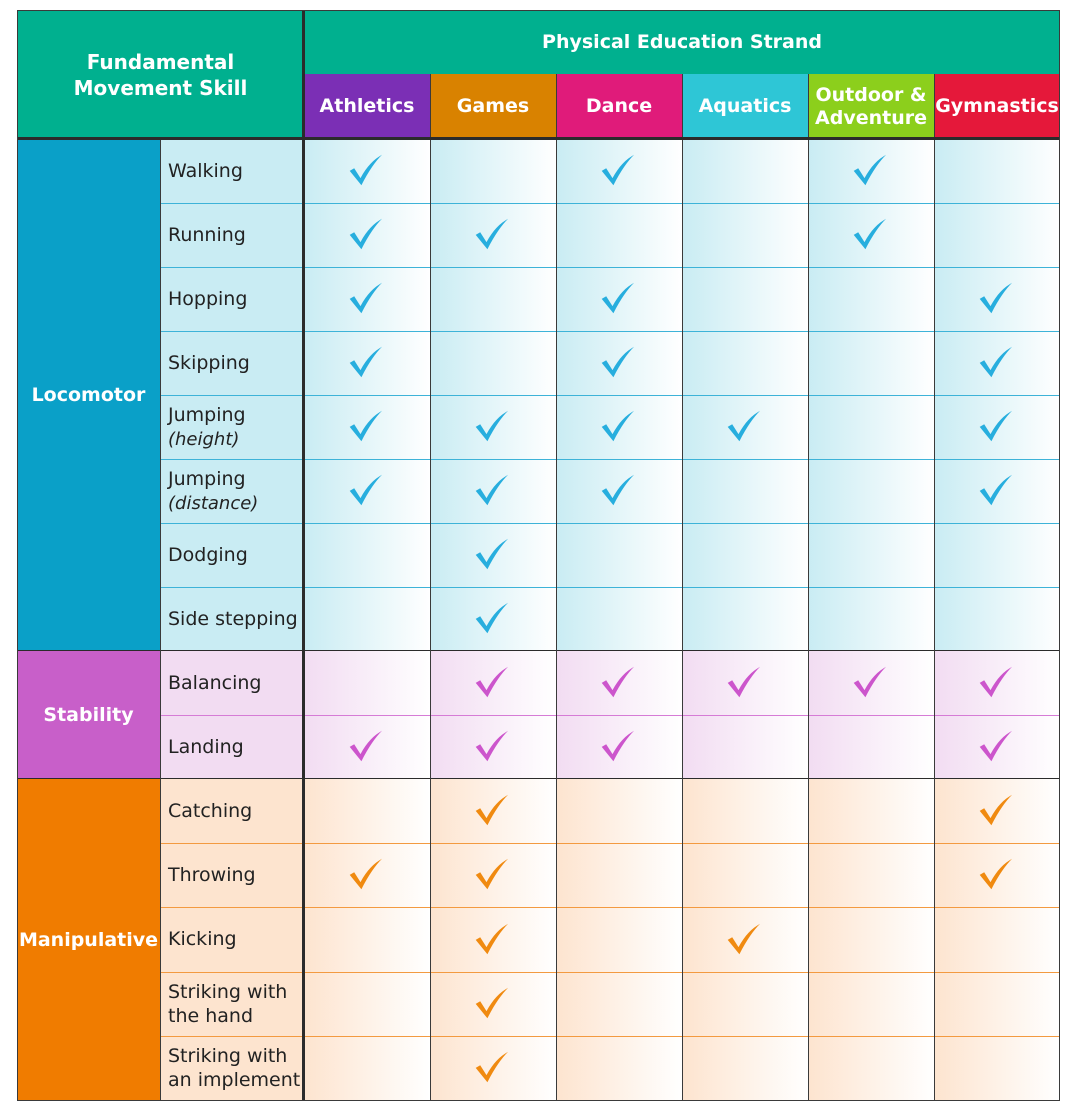 The width and height of the screenshot is (1074, 1107). I want to click on skill-label: Throwing, so click(212, 875).